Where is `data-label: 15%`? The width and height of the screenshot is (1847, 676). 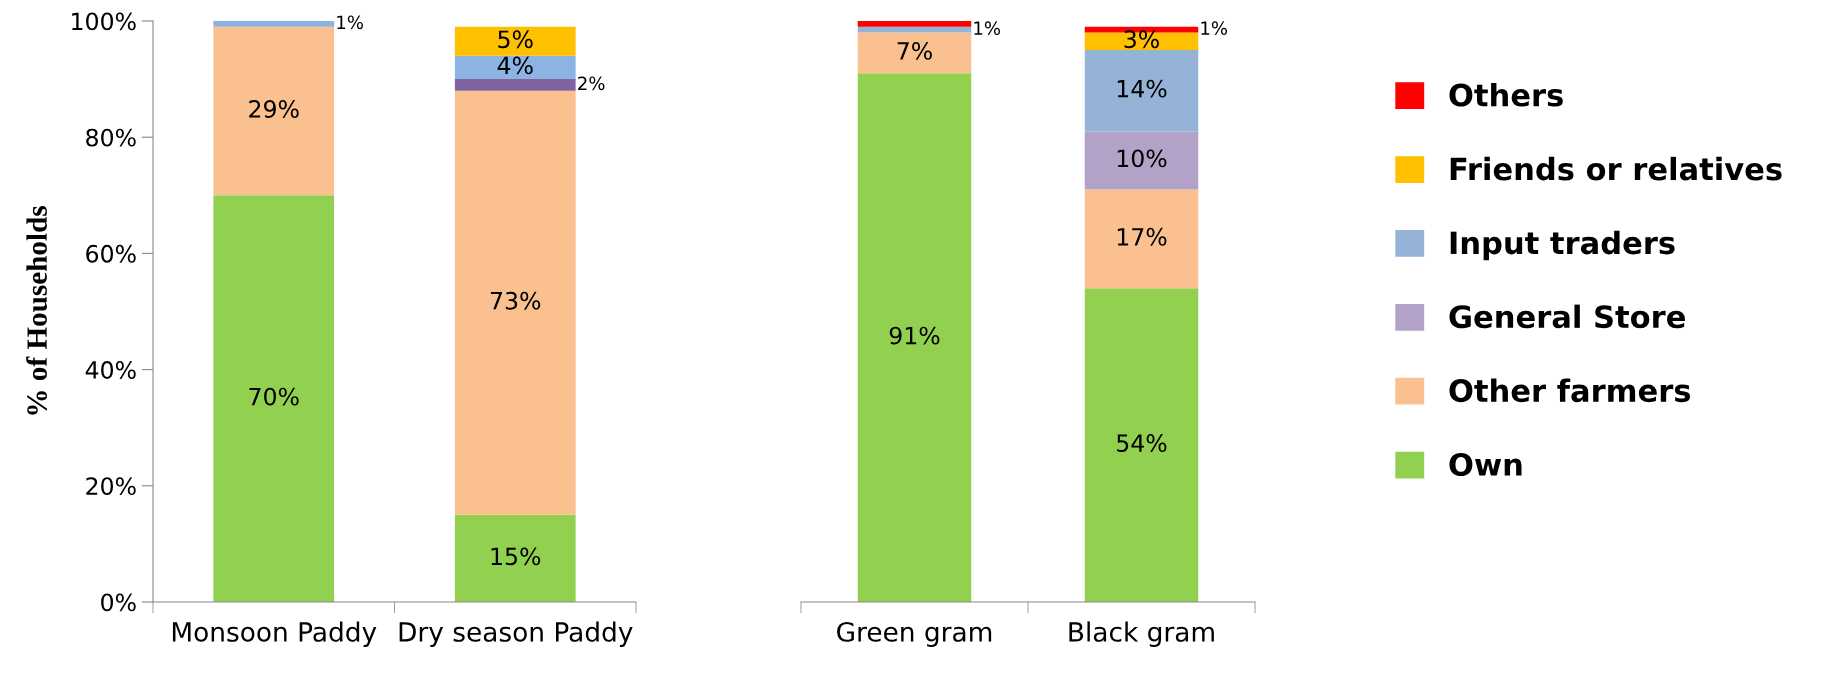 data-label: 15% is located at coordinates (516, 556).